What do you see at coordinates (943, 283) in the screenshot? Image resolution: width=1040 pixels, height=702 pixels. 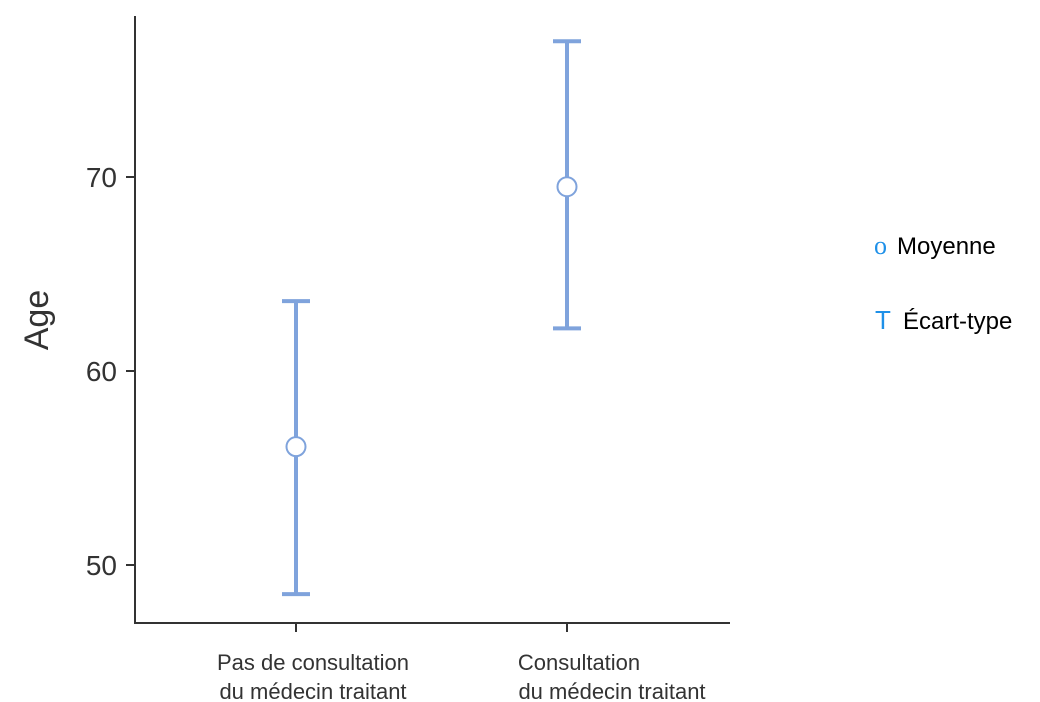 I see `legend: o Moyenne T Écart-type` at bounding box center [943, 283].